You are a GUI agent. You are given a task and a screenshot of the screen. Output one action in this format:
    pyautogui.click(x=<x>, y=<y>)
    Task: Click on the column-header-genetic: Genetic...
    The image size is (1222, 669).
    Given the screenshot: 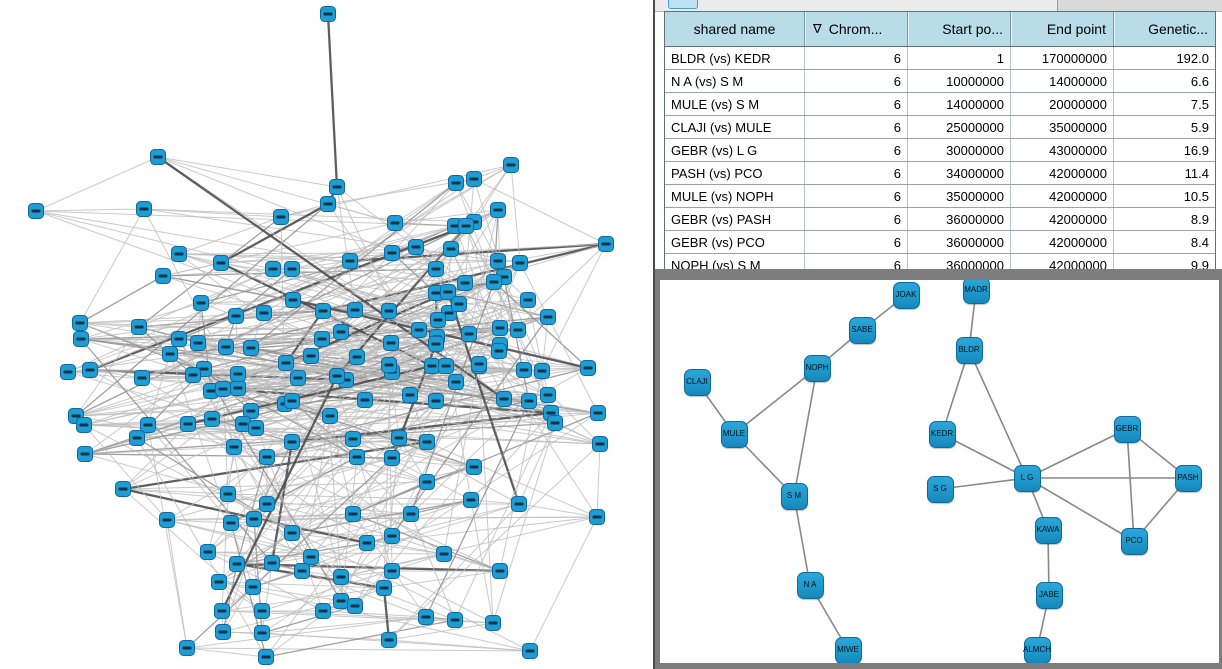 What is the action you would take?
    pyautogui.click(x=1164, y=29)
    